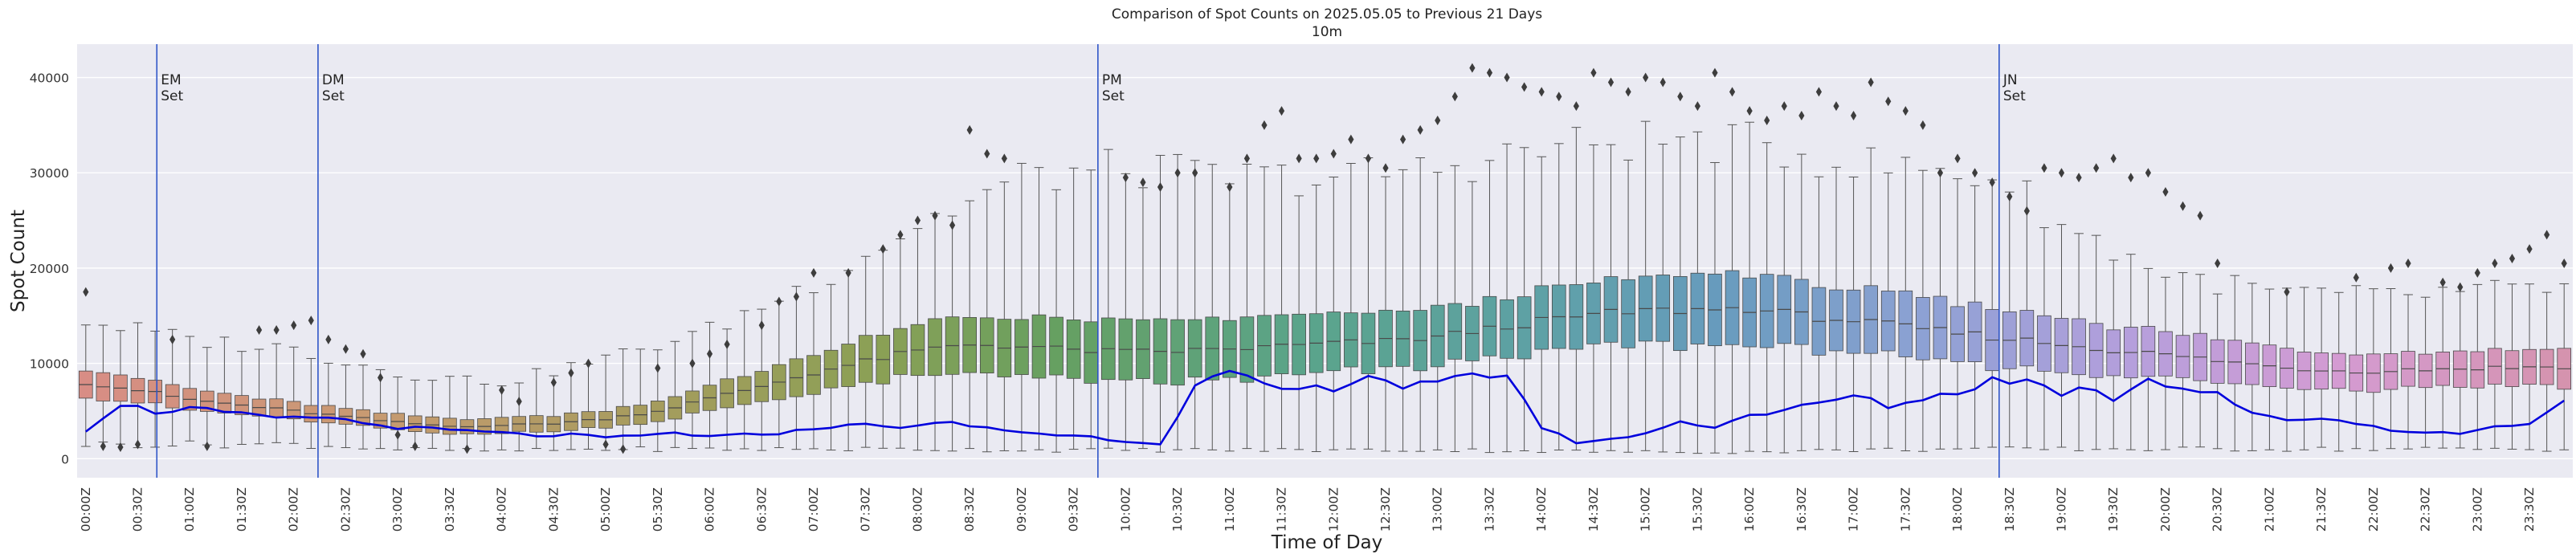 The height and width of the screenshot is (558, 2576). I want to click on y-tick-label: 40000, so click(49, 78).